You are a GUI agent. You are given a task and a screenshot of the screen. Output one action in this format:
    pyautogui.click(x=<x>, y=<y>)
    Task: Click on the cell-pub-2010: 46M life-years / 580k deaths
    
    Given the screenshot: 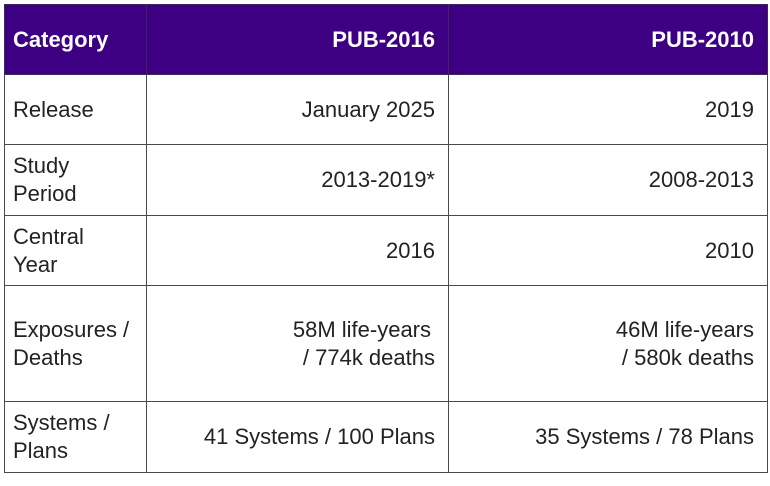 What is the action you would take?
    pyautogui.click(x=608, y=343)
    